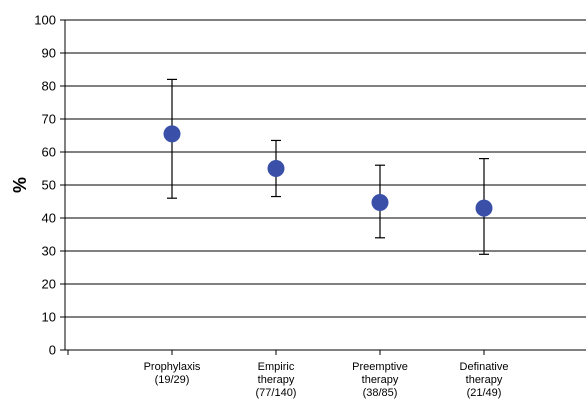 The width and height of the screenshot is (586, 409). I want to click on category-label-line: (19/29), so click(172, 380).